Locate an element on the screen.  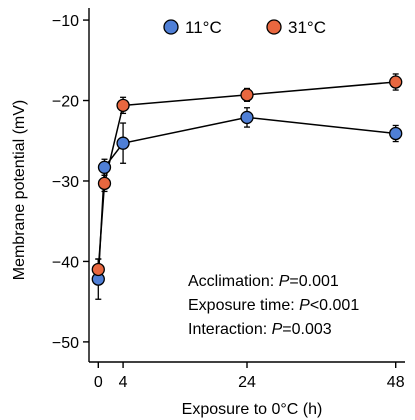
y-tick-label: −40 is located at coordinates (65, 262).